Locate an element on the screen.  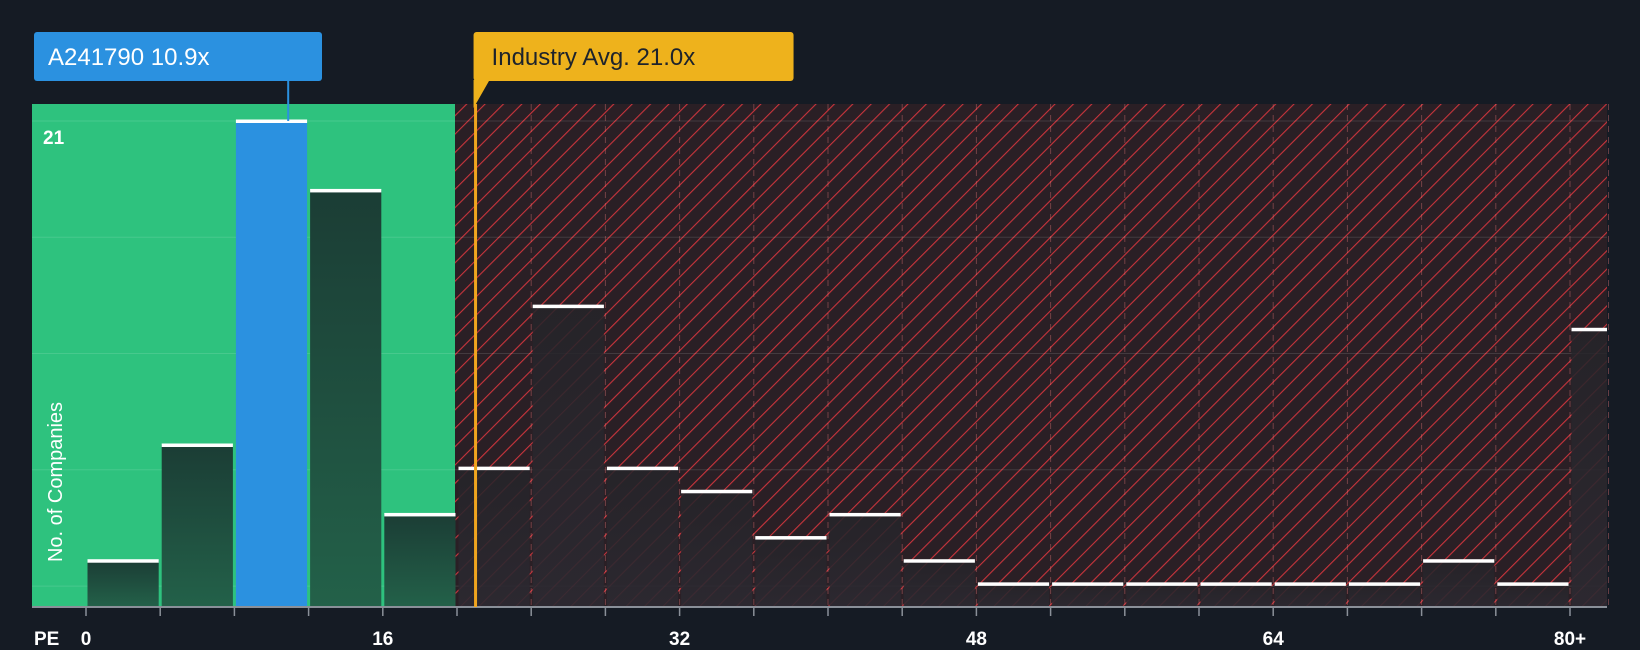
company-callout: A241790 10.9x is located at coordinates (178, 76).